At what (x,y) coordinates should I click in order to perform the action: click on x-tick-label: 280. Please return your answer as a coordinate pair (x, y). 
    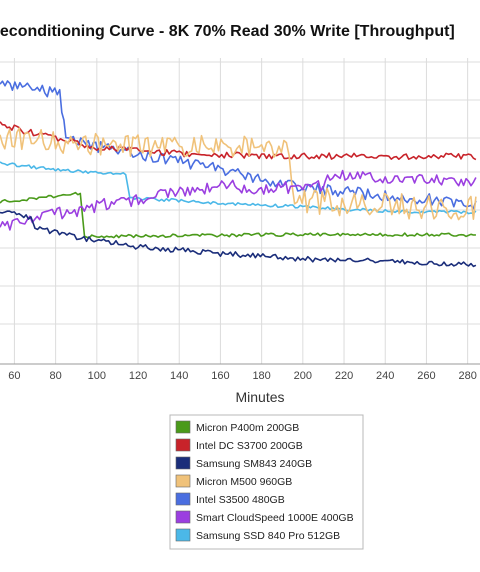
    Looking at the image, I should click on (467, 376).